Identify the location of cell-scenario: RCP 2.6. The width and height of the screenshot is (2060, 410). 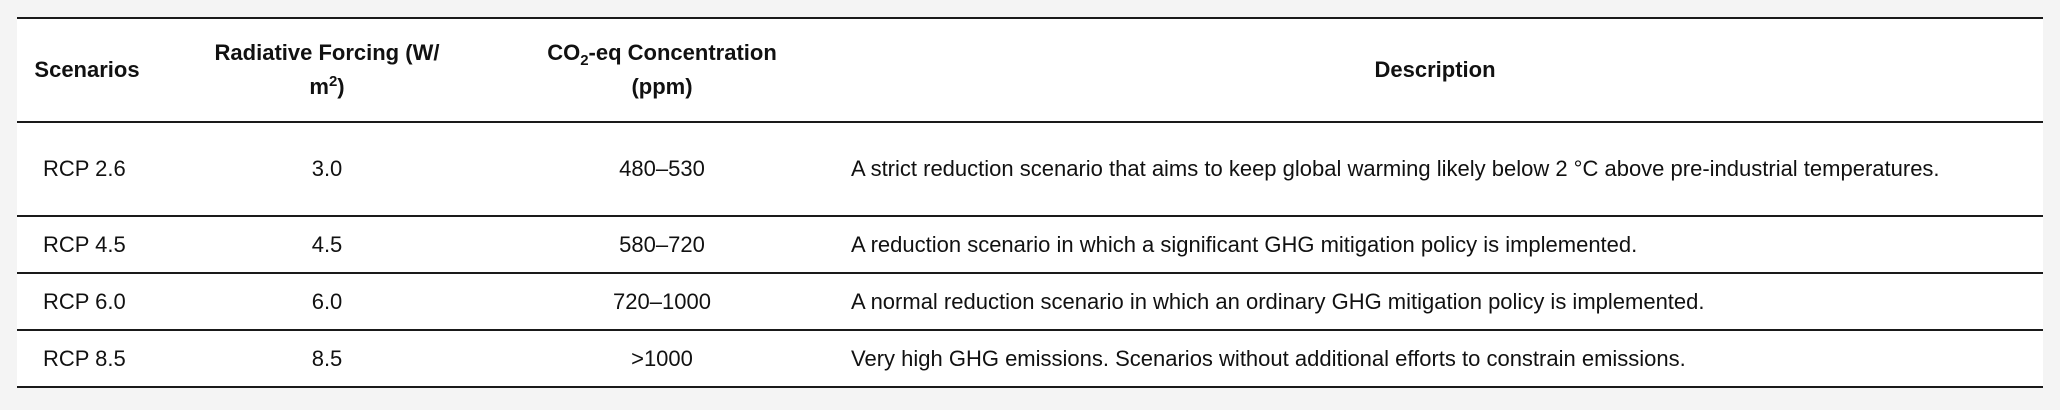
(84, 168).